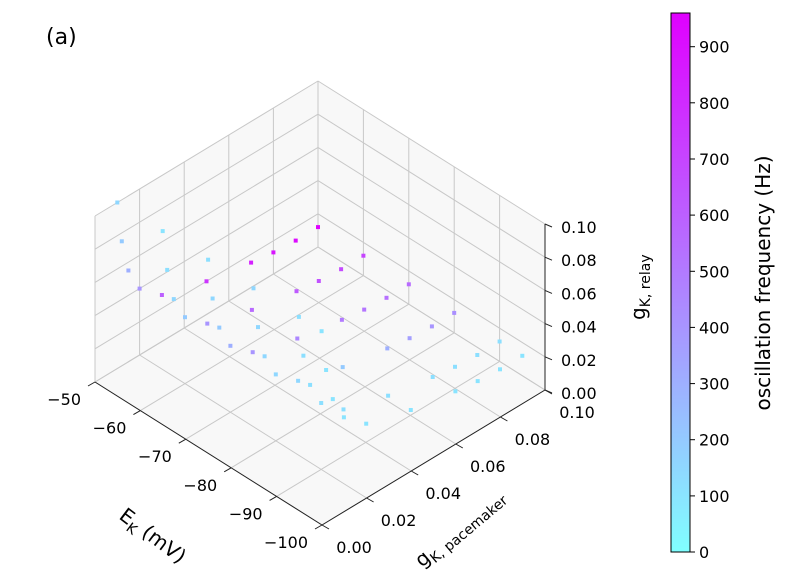 This screenshot has height=581, width=786. I want to click on back-pane-yz, so click(206, 231).